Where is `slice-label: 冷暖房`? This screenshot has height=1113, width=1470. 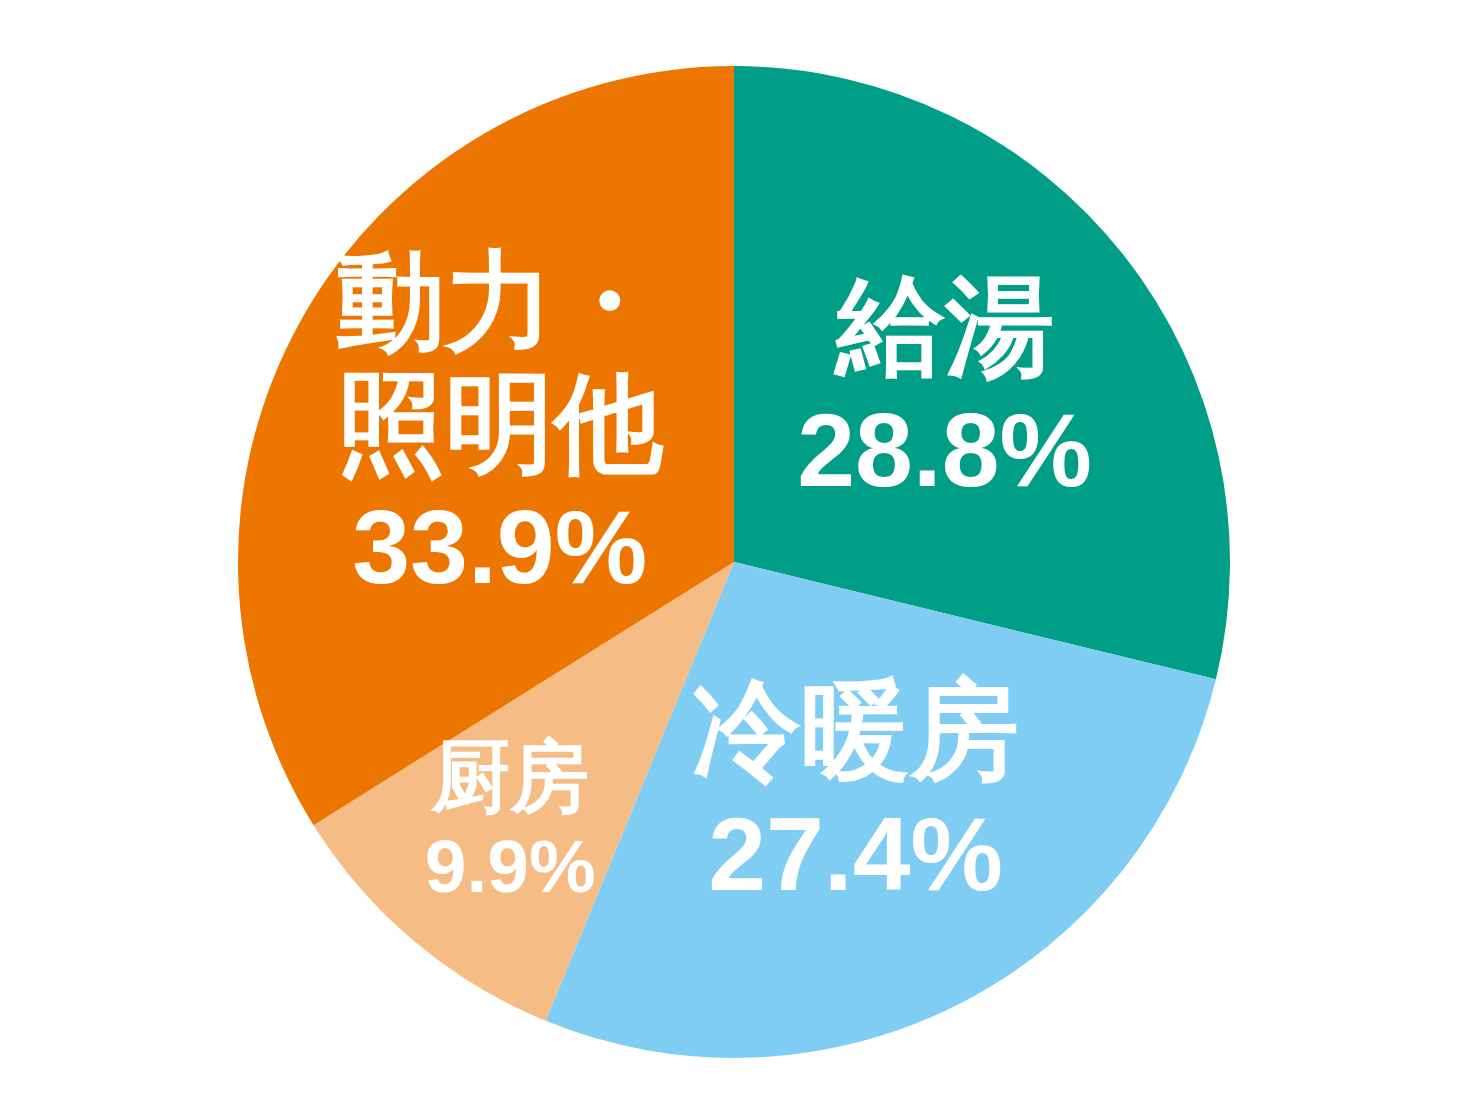
slice-label: 冷暖房 is located at coordinates (856, 730).